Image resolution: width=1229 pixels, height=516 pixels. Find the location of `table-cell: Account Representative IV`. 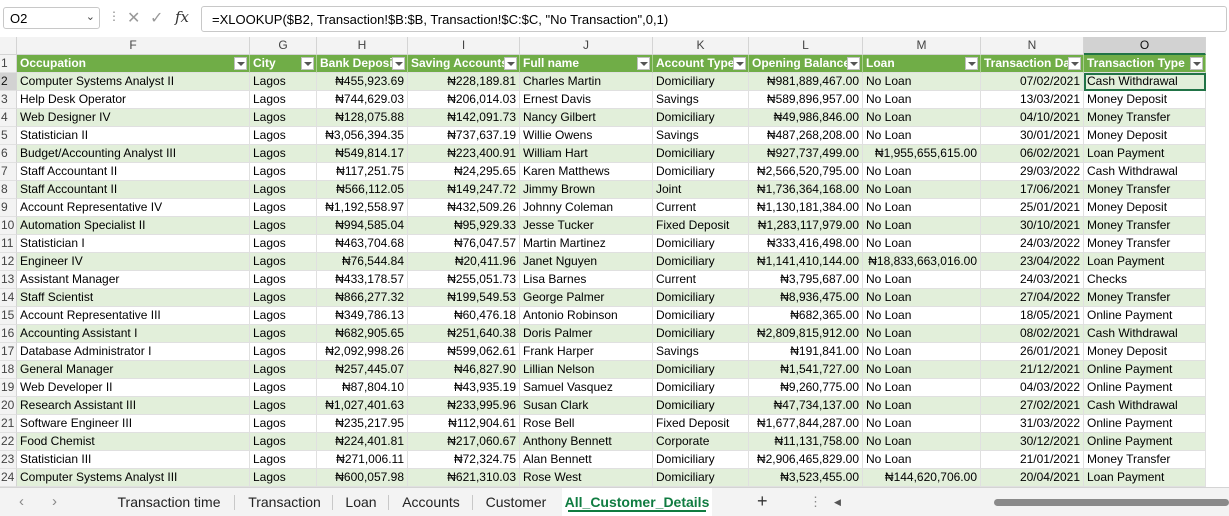

table-cell: Account Representative IV is located at coordinates (133, 208).